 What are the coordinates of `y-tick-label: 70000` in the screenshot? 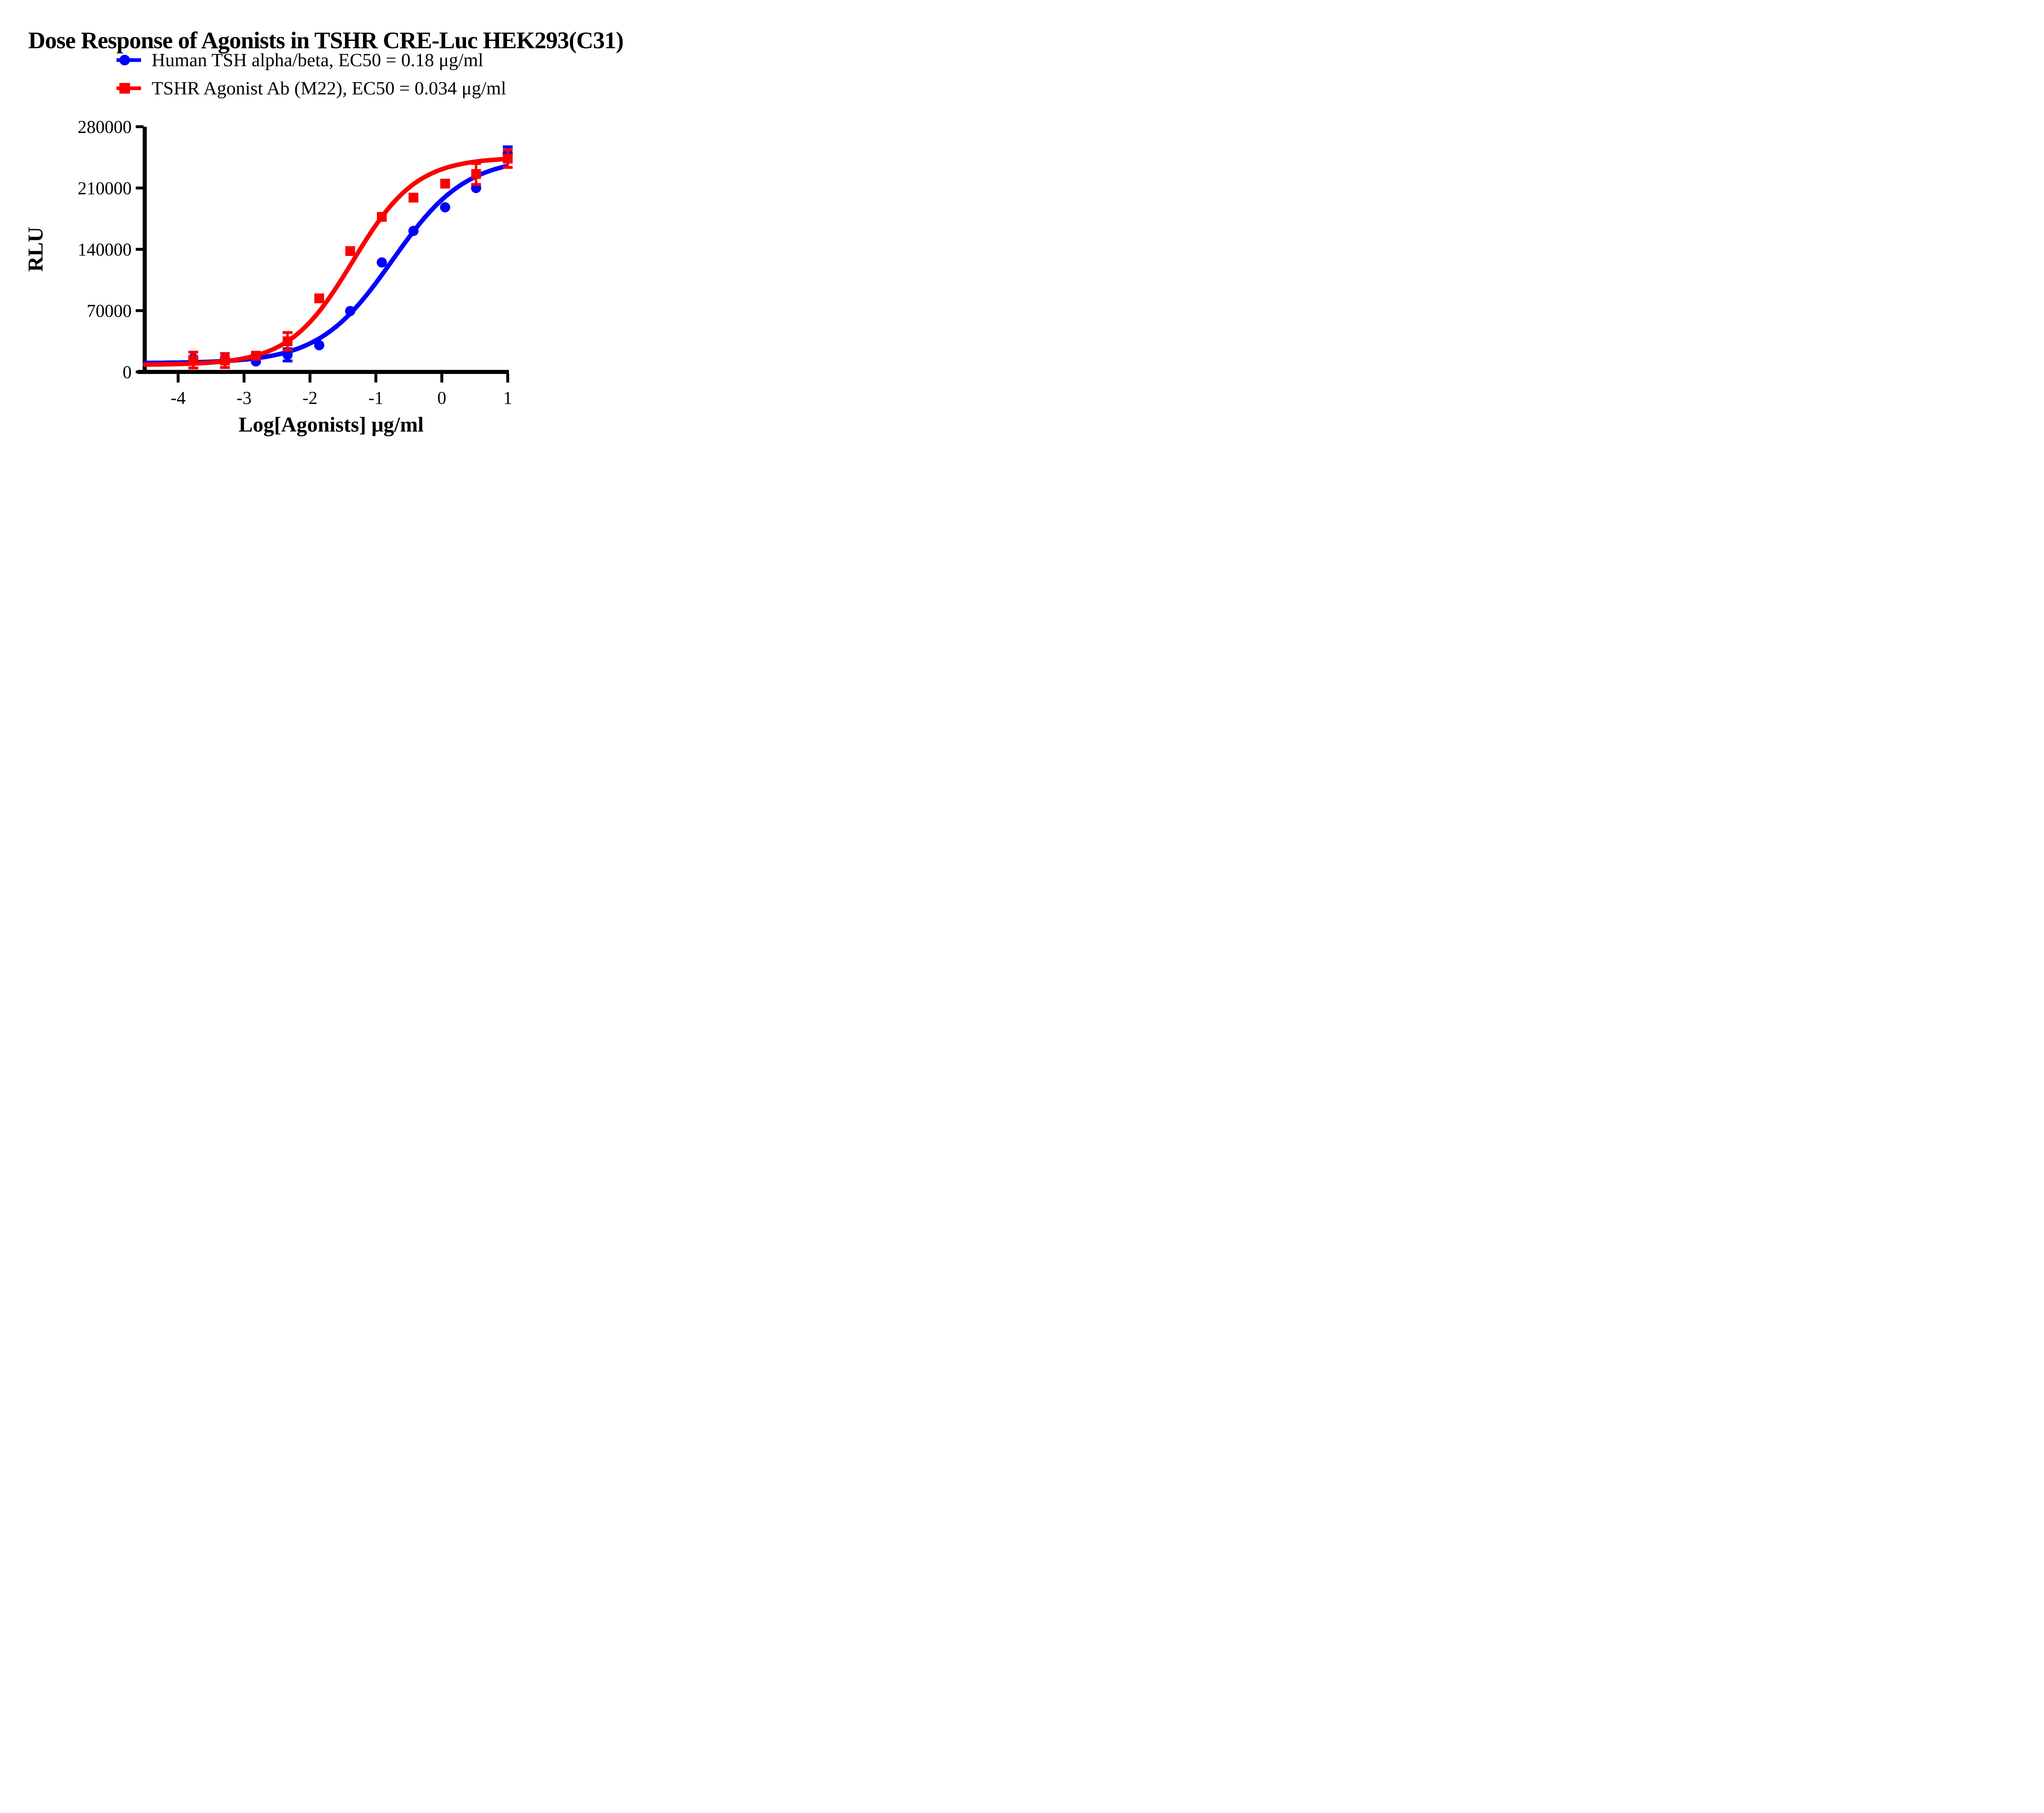 It's located at (110, 311).